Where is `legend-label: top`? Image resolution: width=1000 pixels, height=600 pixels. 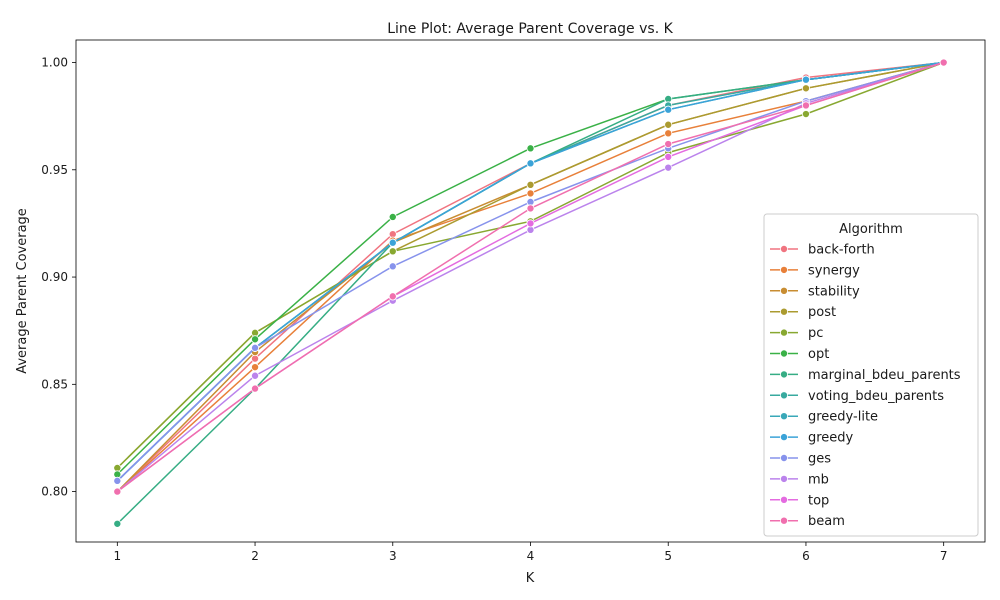
legend-label: top is located at coordinates (818, 500).